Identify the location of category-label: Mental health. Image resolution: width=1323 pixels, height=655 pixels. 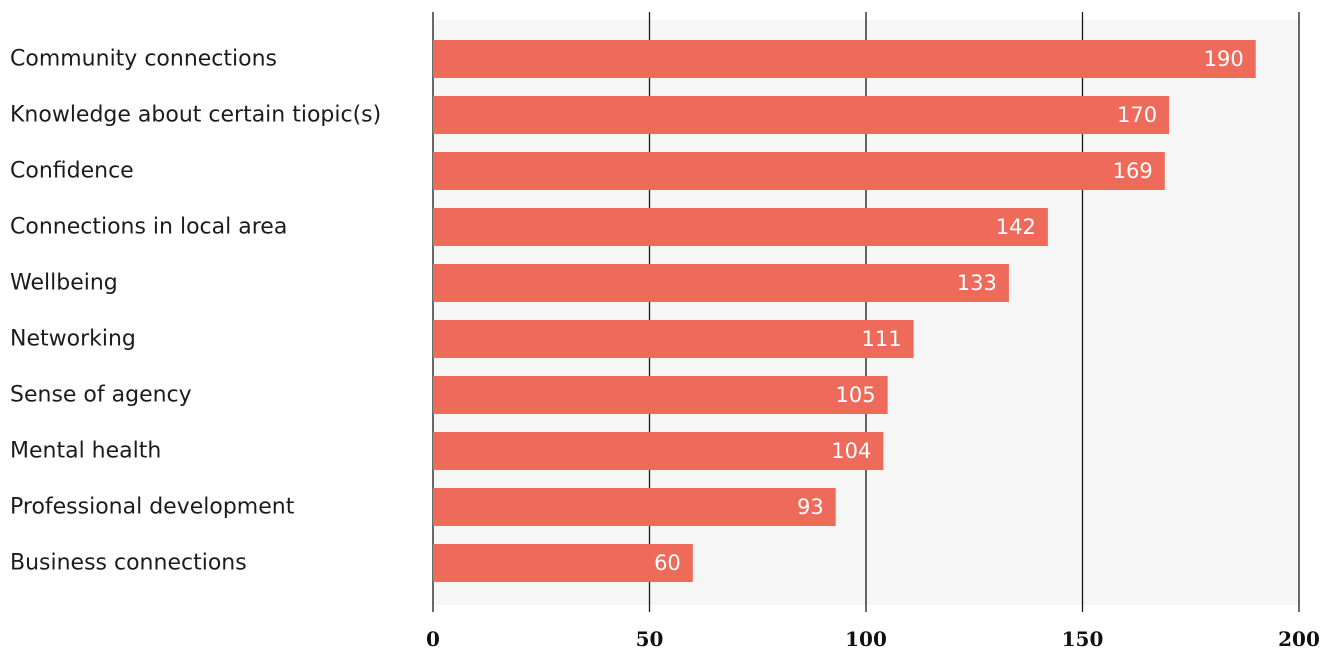
(85, 451).